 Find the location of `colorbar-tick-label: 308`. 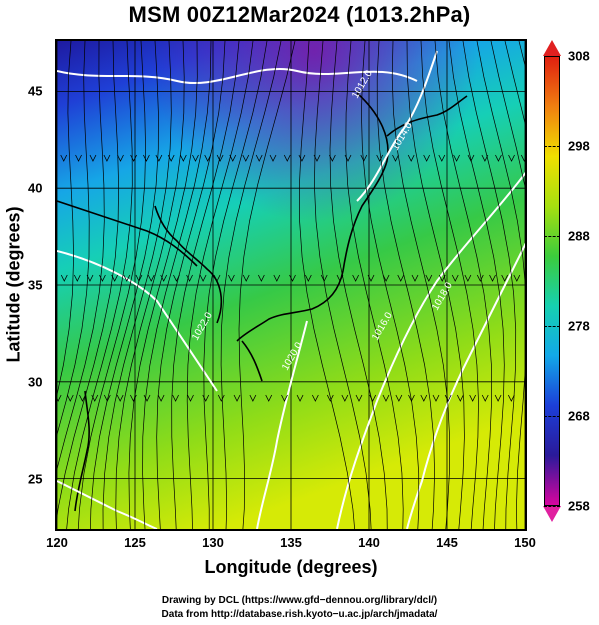

colorbar-tick-label: 308 is located at coordinates (579, 56).